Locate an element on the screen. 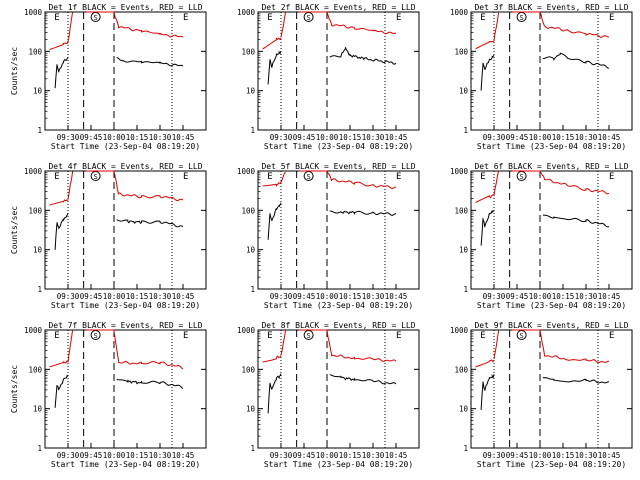 The height and width of the screenshot is (480, 640). panel-title: Det 1f BLACK = Events, RED = LLD is located at coordinates (125, 7).